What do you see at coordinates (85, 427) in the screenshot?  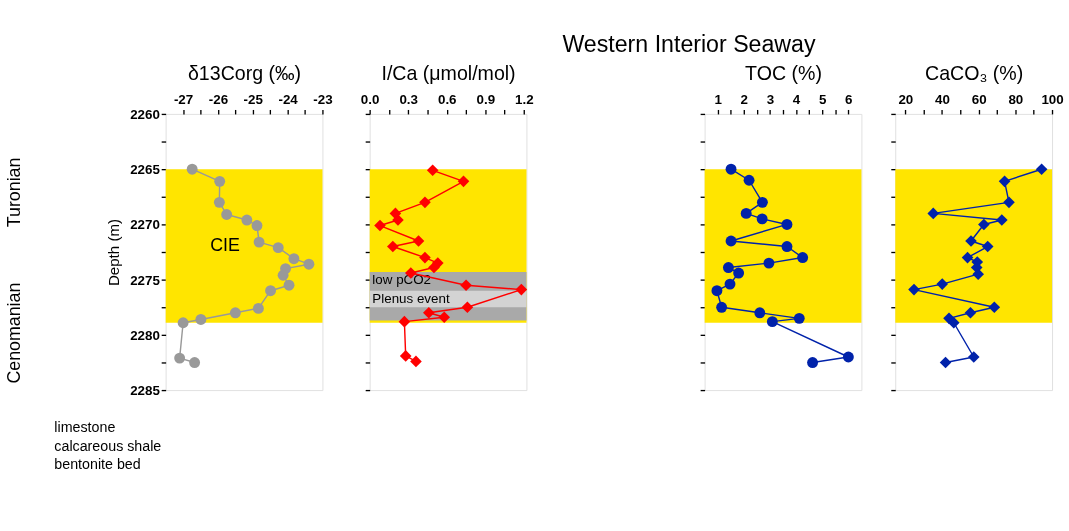 I see `text: limestone` at bounding box center [85, 427].